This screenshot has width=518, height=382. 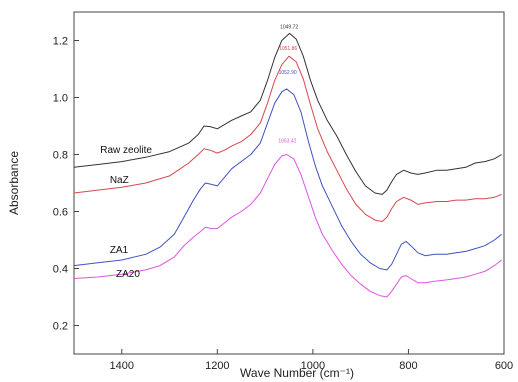 What do you see at coordinates (313, 366) in the screenshot?
I see `x-tick-label-1000: 1000` at bounding box center [313, 366].